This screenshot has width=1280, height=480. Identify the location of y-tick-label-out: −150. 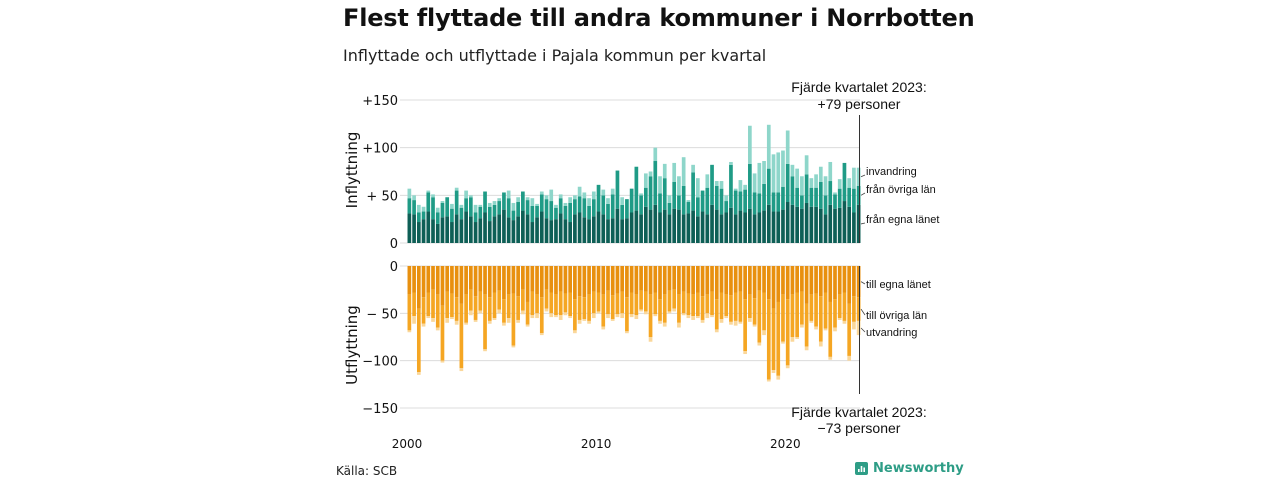
(380, 409).